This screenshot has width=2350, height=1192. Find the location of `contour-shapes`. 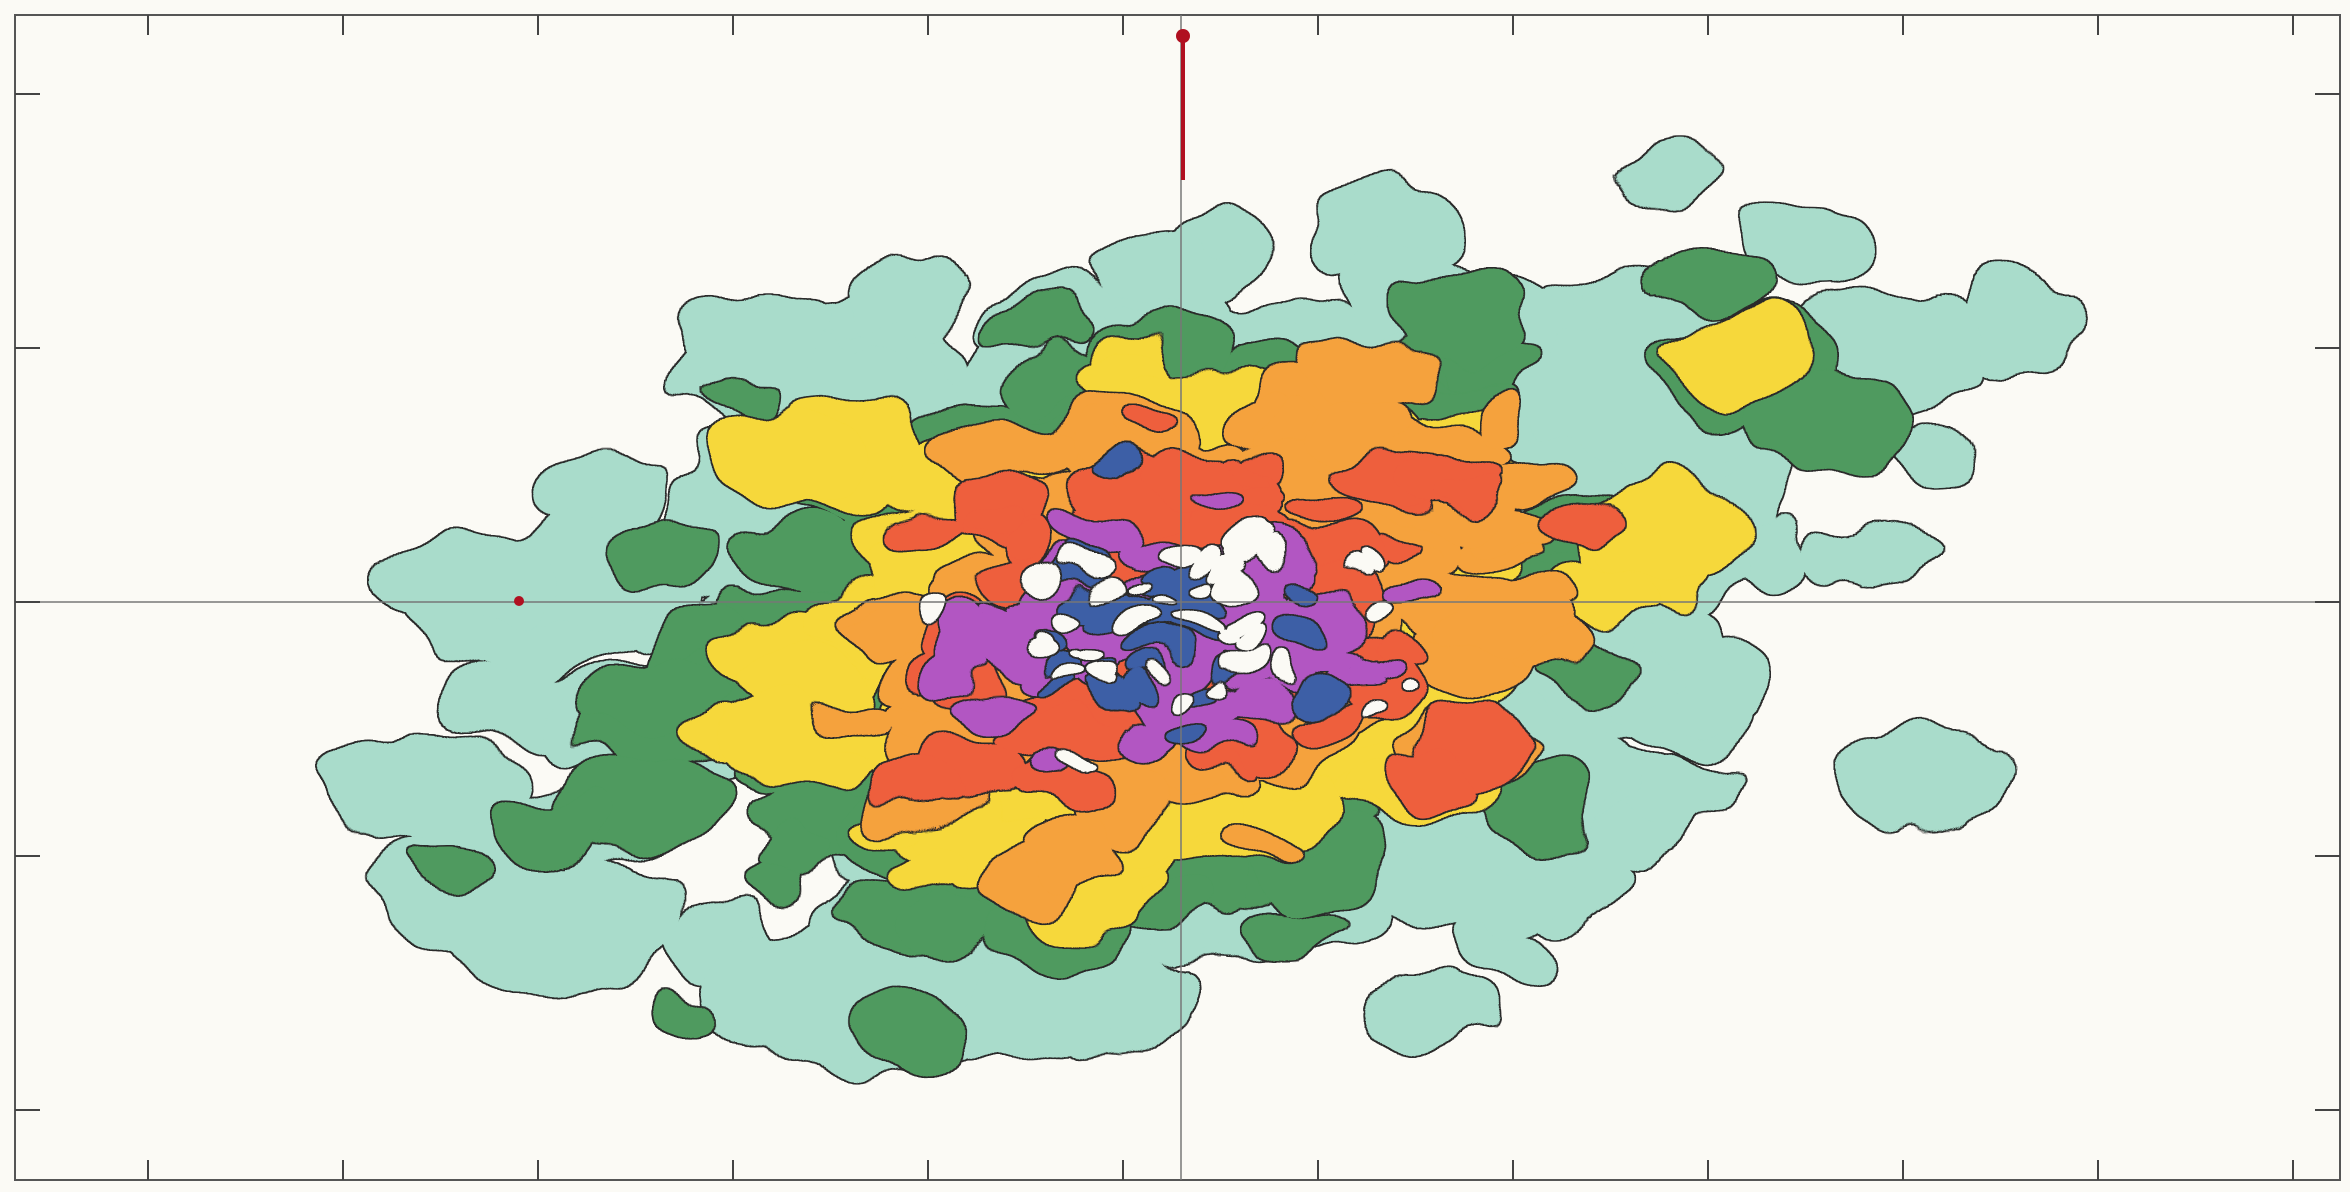

contour-shapes is located at coordinates (1162, 654).